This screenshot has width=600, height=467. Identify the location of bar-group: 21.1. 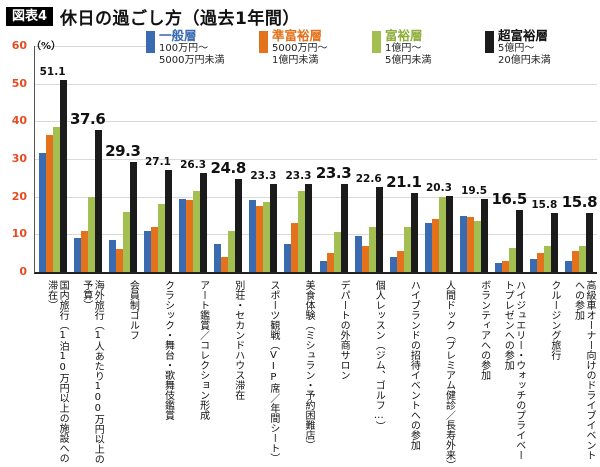
(404, 159).